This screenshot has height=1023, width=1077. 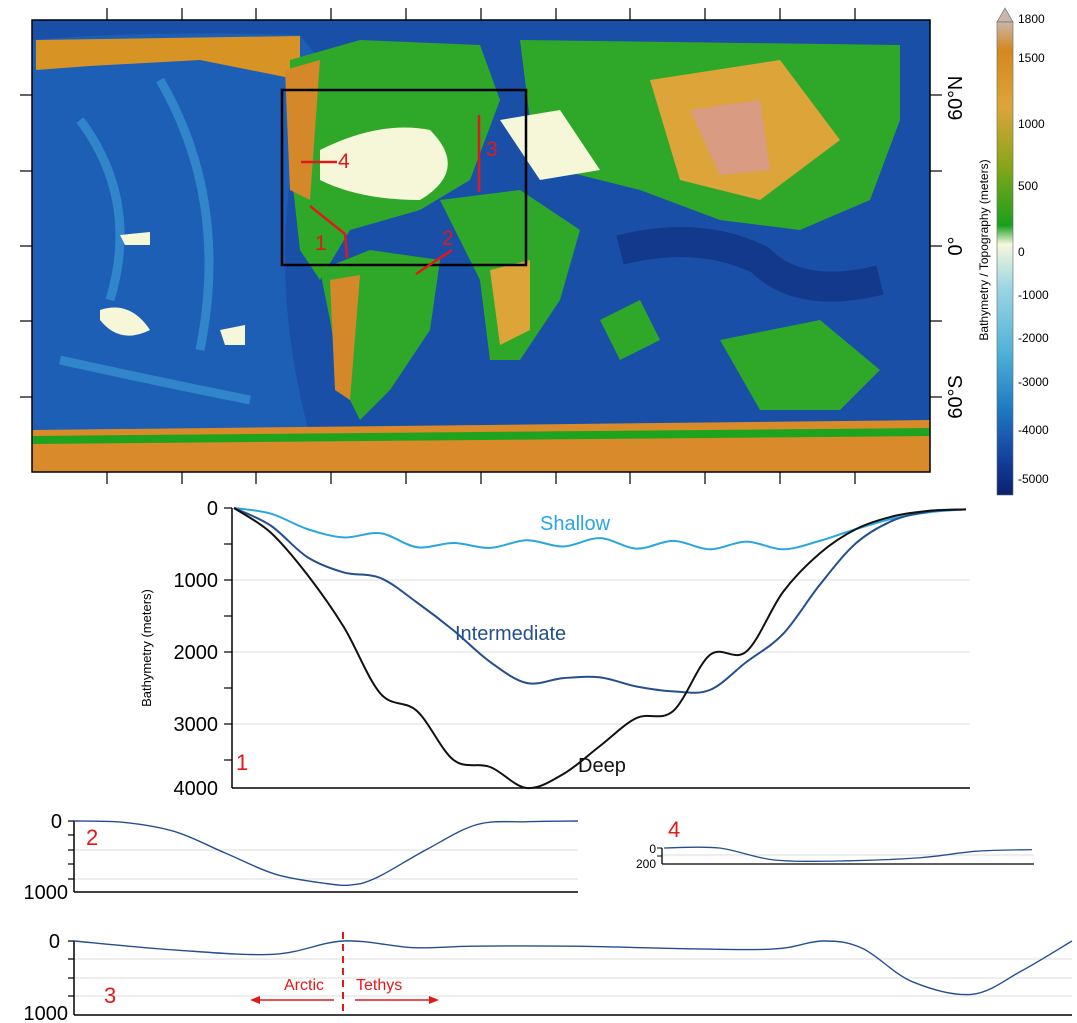 I want to click on tethys-arrowhead, so click(x=434, y=1000).